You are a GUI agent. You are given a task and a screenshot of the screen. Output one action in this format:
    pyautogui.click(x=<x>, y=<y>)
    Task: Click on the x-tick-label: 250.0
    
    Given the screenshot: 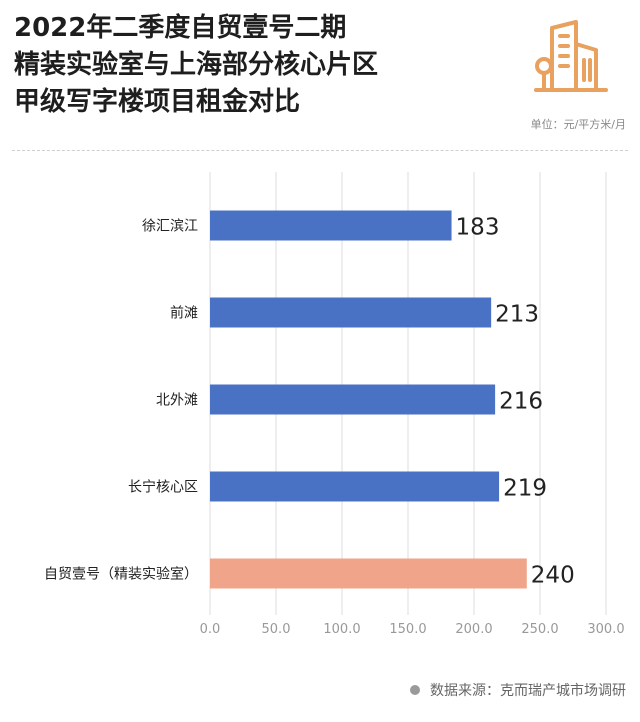 What is the action you would take?
    pyautogui.click(x=539, y=629)
    